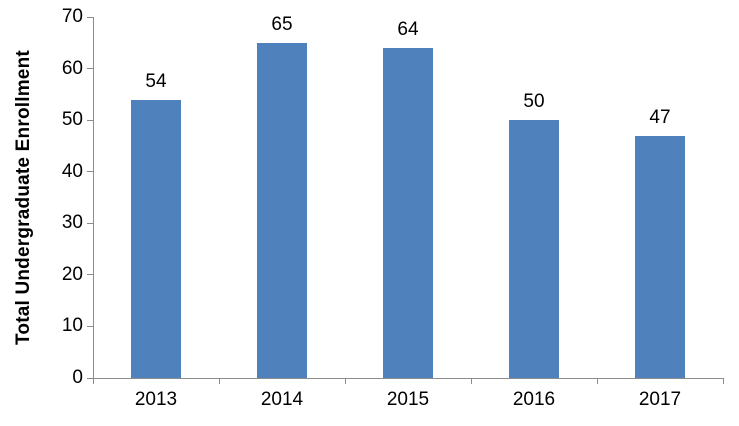 This screenshot has height=426, width=739. I want to click on x-axis-line, so click(408, 378).